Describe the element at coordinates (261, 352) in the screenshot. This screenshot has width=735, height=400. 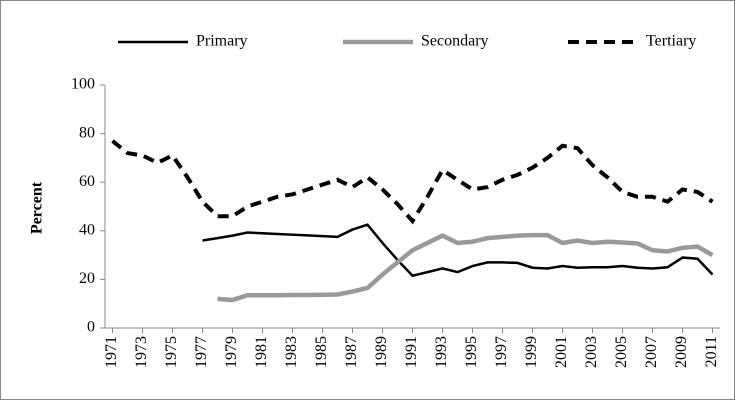
I see `x-tick-label: 1981` at that location.